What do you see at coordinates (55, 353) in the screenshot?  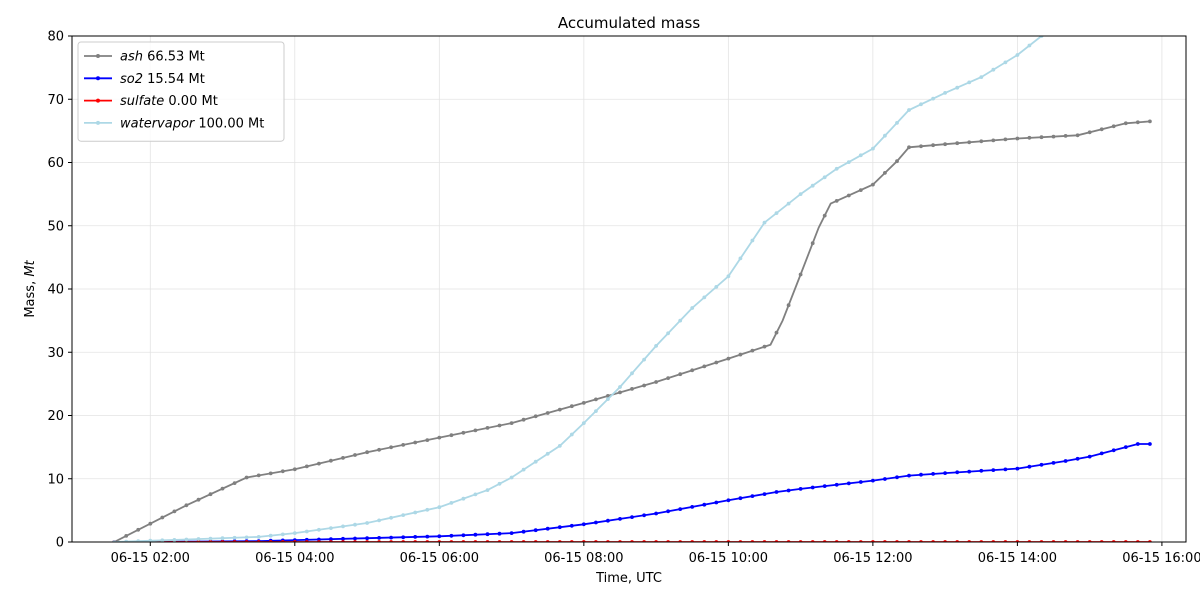 I see `y-tick-label: 30` at bounding box center [55, 353].